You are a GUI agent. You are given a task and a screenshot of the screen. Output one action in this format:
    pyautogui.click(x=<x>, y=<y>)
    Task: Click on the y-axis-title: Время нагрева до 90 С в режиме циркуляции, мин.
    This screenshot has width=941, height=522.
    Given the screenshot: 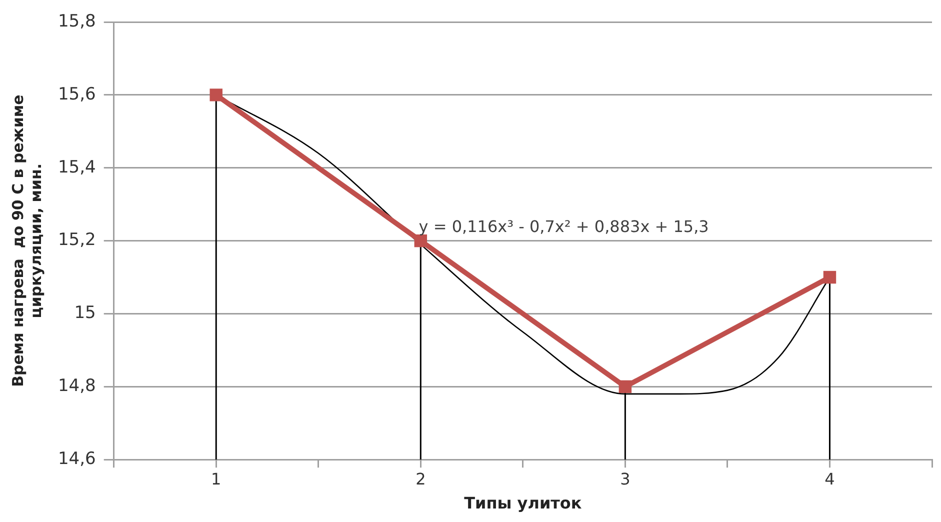 What is the action you would take?
    pyautogui.click(x=26, y=240)
    